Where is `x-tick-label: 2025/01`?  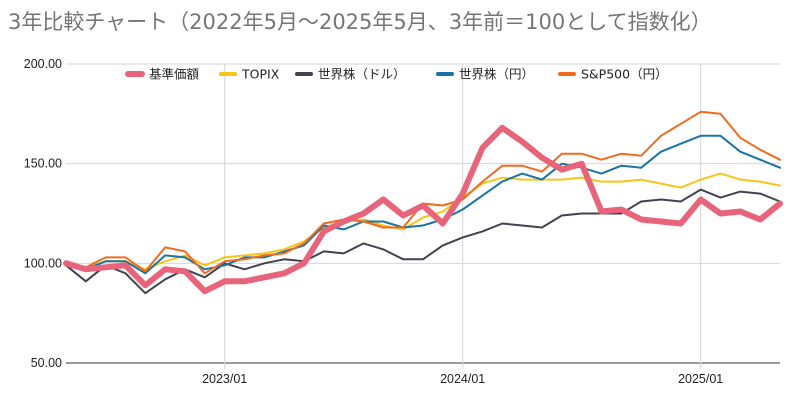 x-tick-label: 2025/01 is located at coordinates (700, 379).